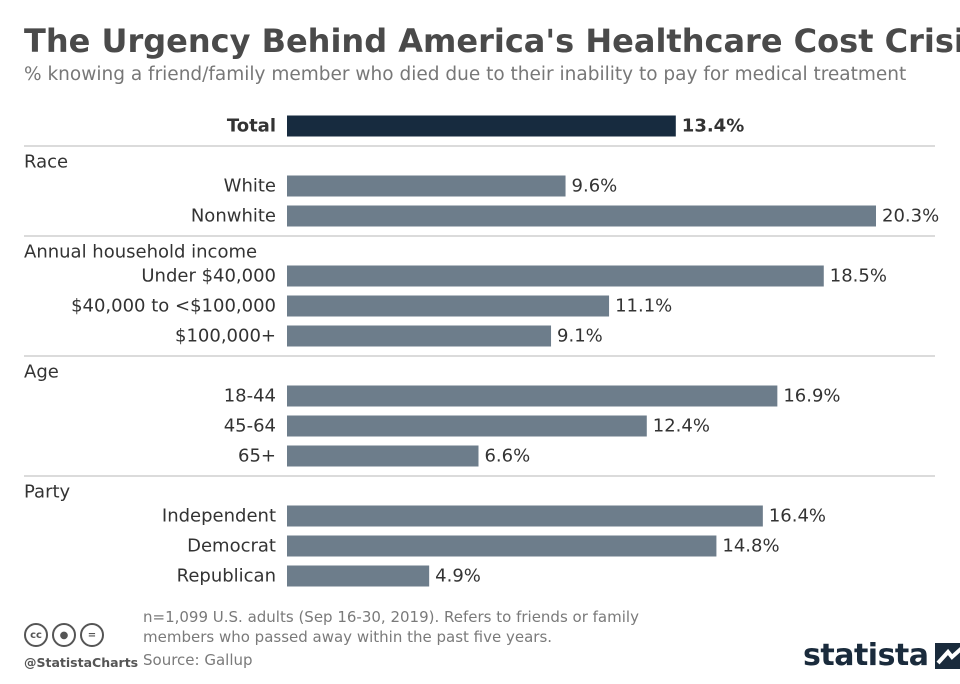 The height and width of the screenshot is (684, 960). I want to click on value-label-4: 9.1%, so click(580, 336).